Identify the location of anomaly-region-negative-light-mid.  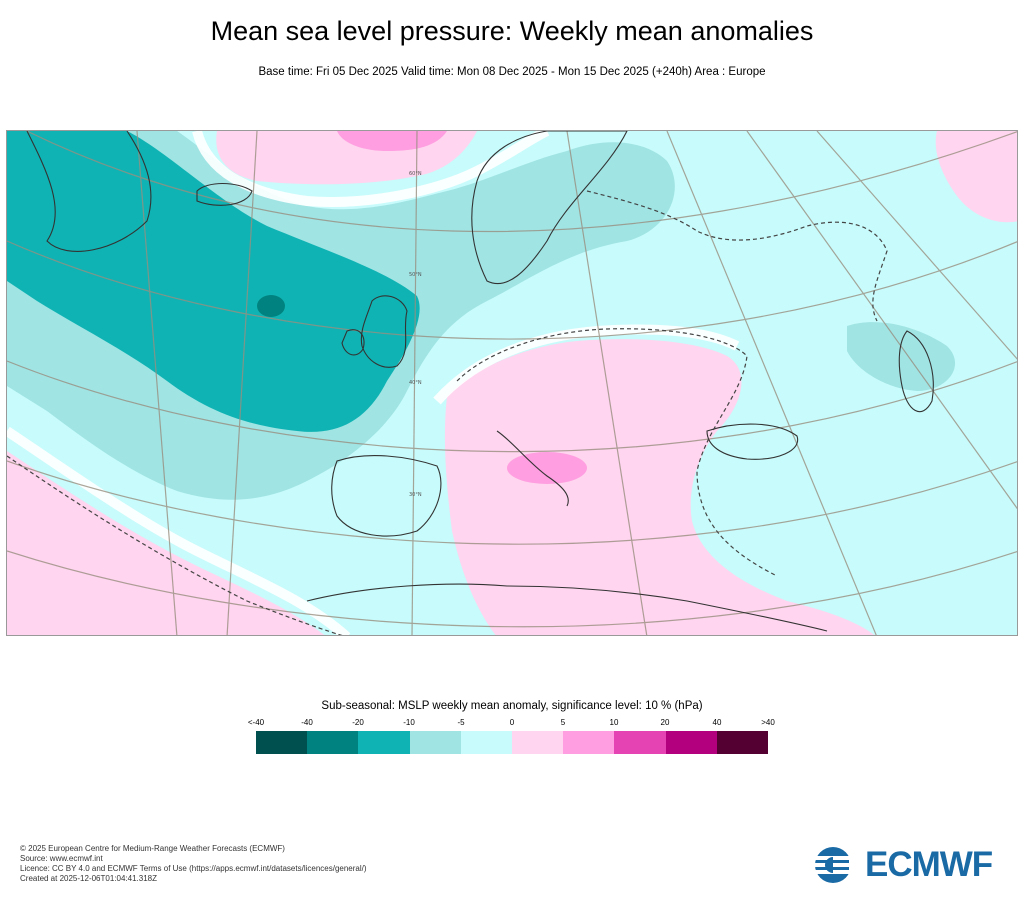
(901, 356).